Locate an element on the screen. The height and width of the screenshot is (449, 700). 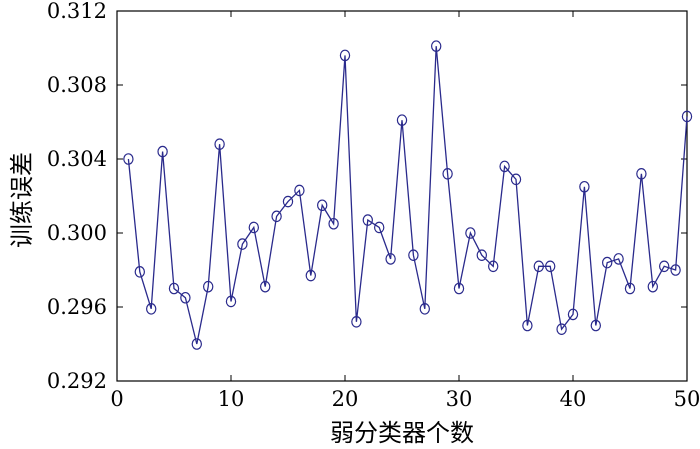
y-tick-label: 0.312 is located at coordinates (77, 11).